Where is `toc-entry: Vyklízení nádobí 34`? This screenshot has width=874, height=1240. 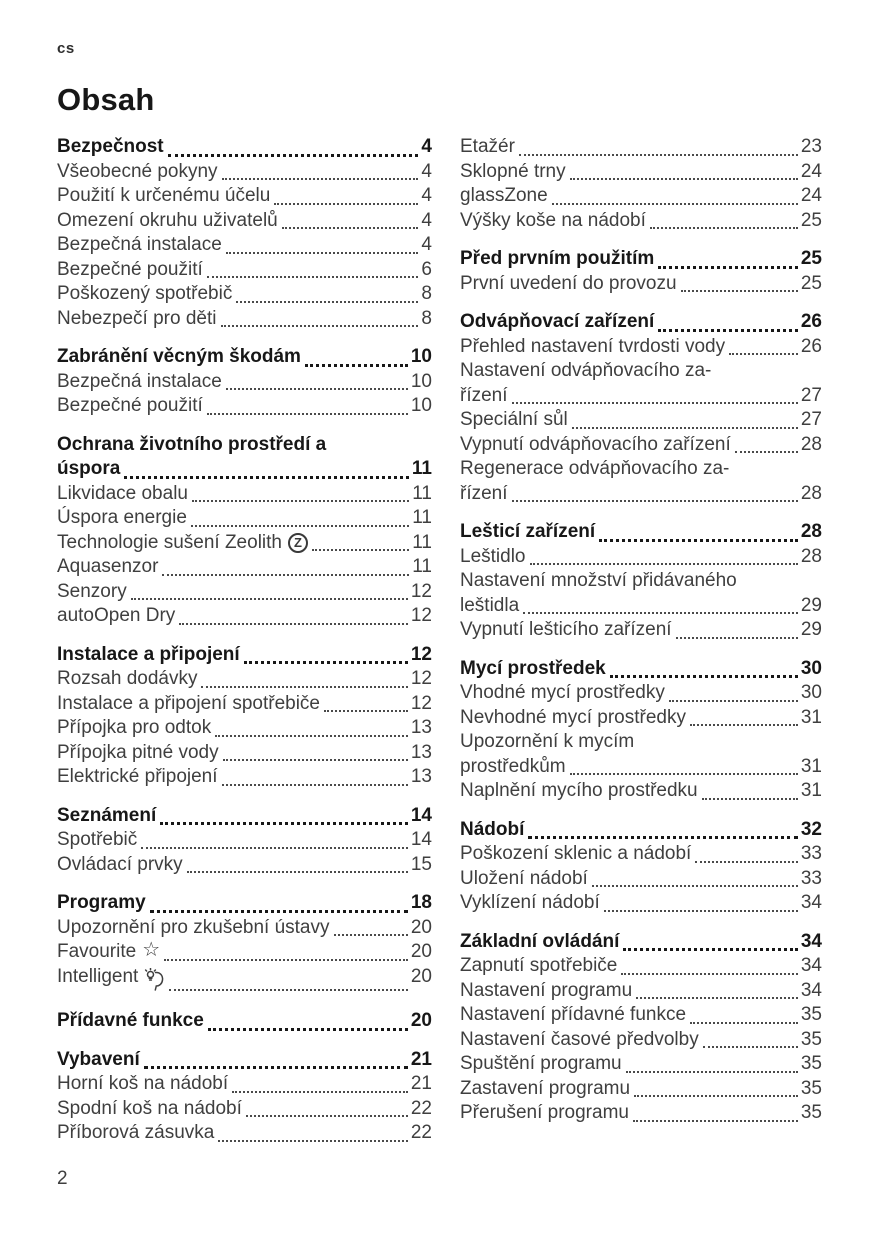
toc-entry: Vyklízení nádobí 34 is located at coordinates (641, 903).